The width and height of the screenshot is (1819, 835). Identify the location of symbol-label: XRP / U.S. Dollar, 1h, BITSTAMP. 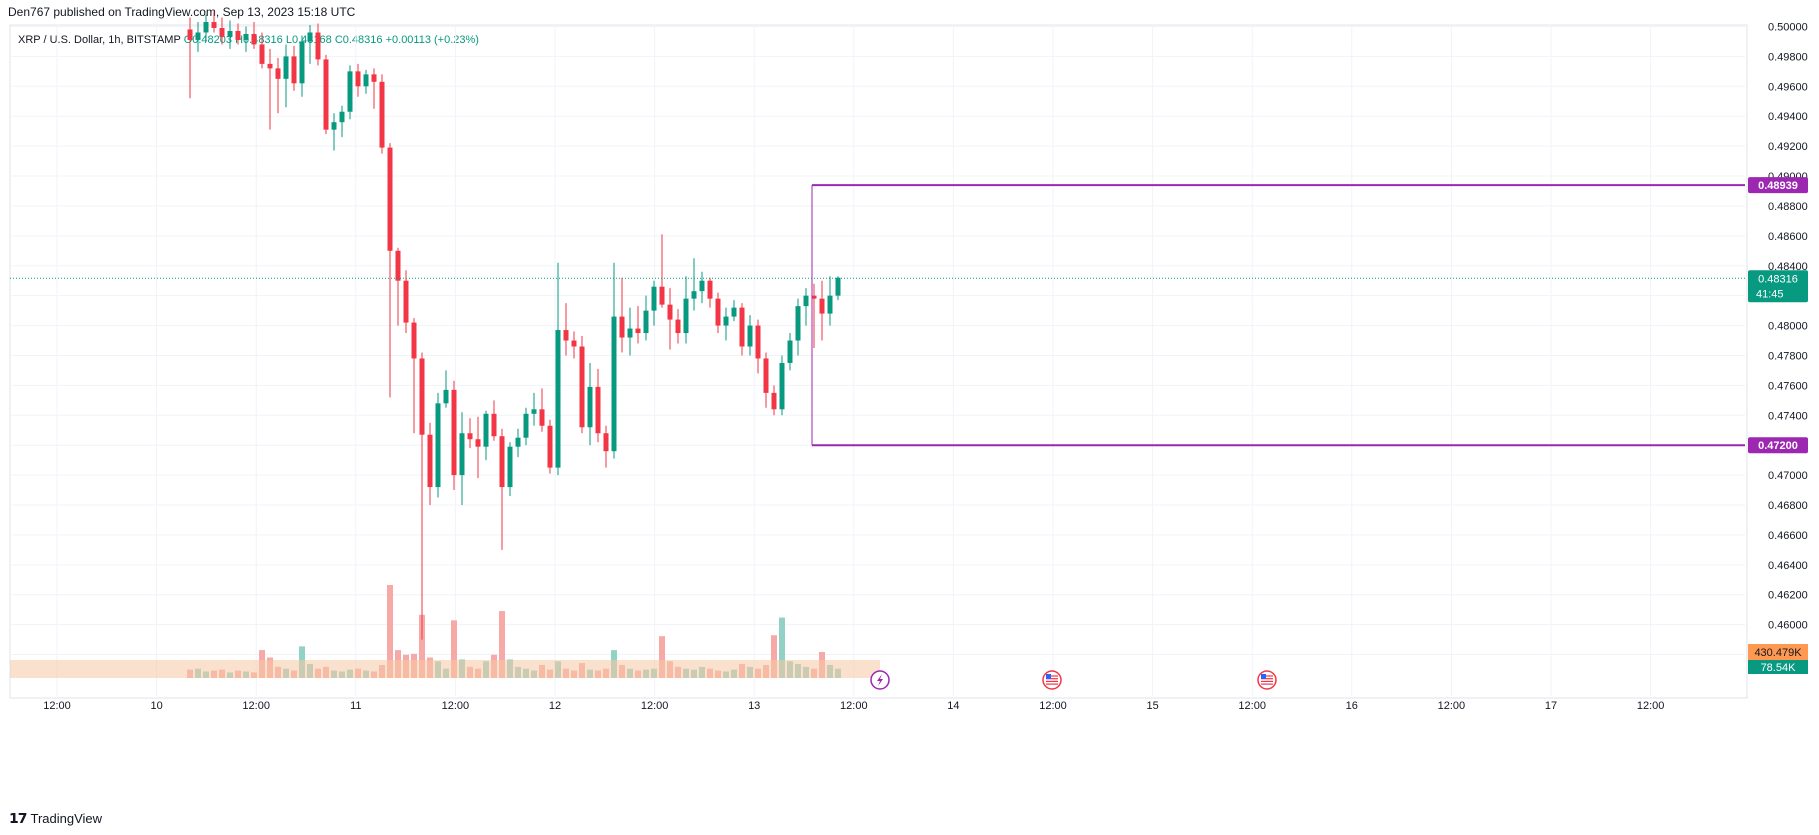
(99, 40).